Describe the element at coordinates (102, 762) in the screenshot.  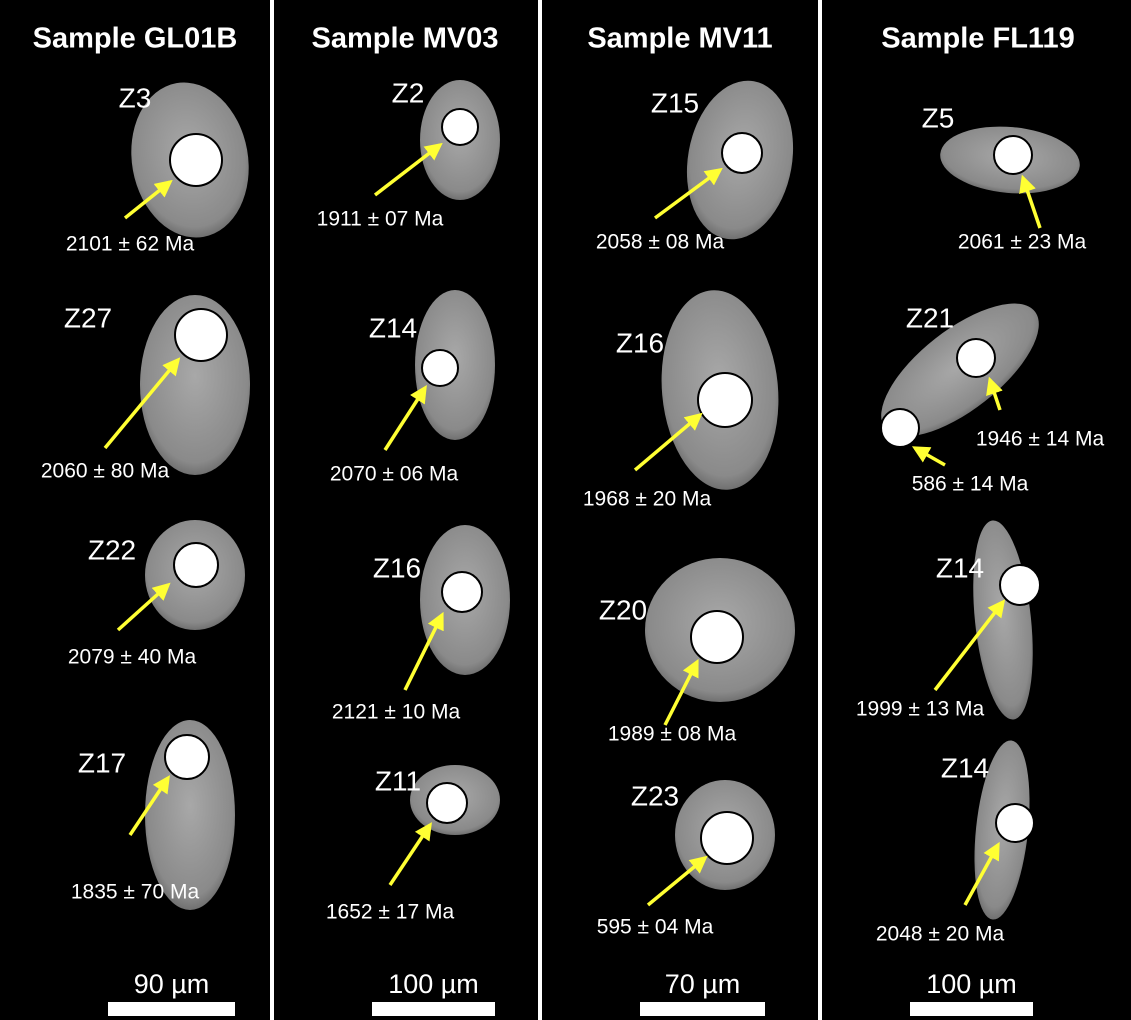
I see `grain-label: Z17` at that location.